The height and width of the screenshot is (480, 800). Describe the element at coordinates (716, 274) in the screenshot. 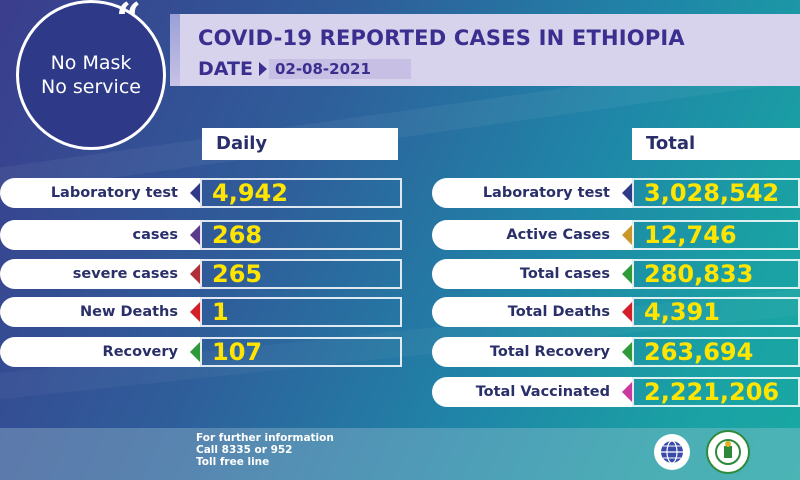

I see `total-row-value: 280,833` at that location.